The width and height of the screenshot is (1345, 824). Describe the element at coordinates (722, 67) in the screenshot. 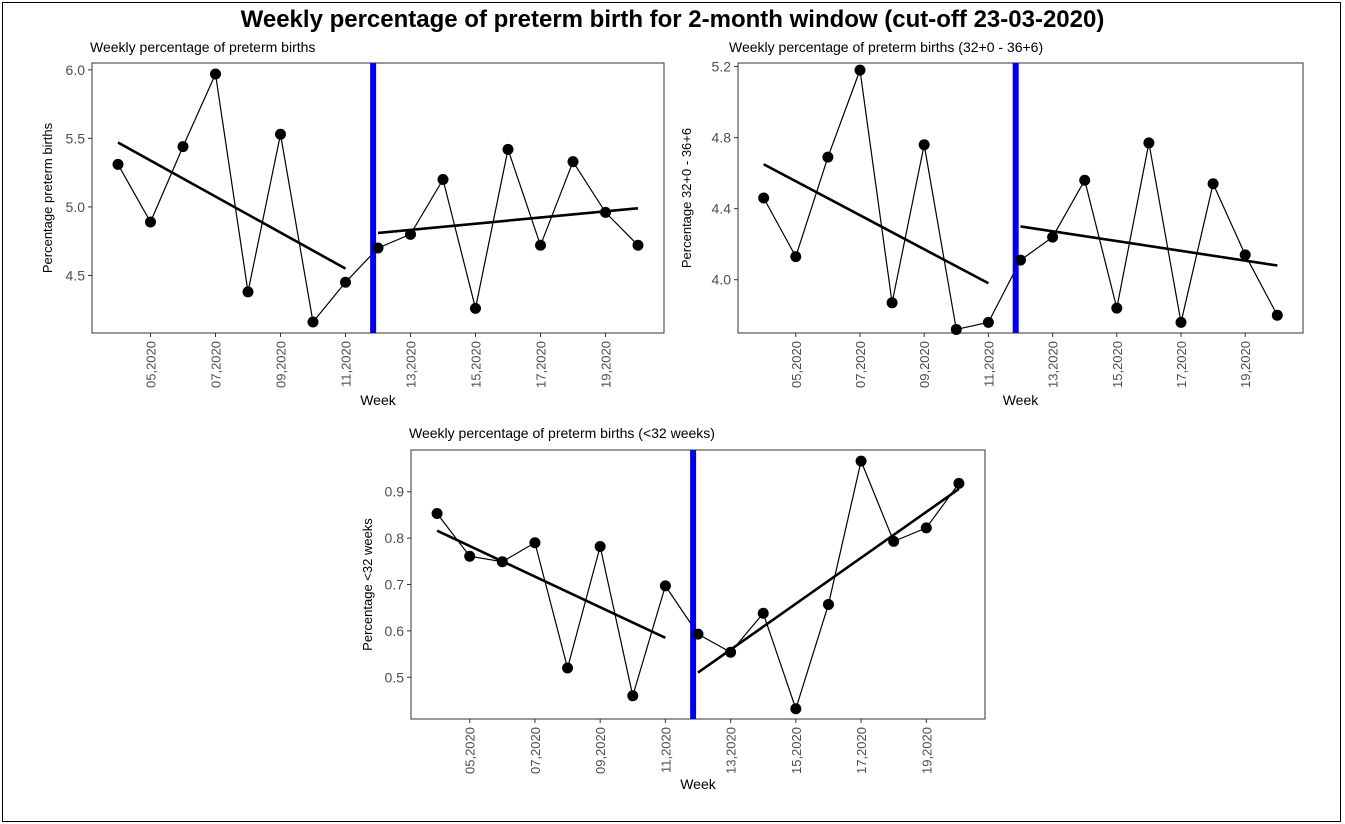

I see `y-tick-label: 5.2` at that location.